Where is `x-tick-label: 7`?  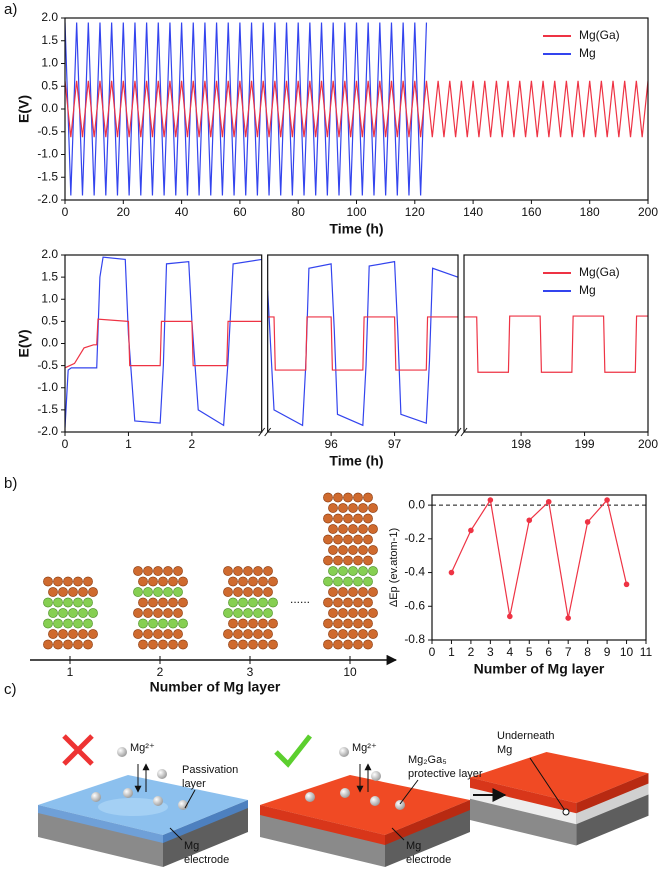
x-tick-label: 7 is located at coordinates (568, 652).